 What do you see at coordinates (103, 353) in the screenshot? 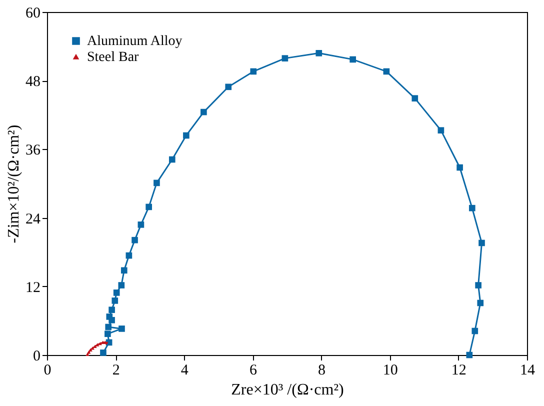
I see `point` at bounding box center [103, 353].